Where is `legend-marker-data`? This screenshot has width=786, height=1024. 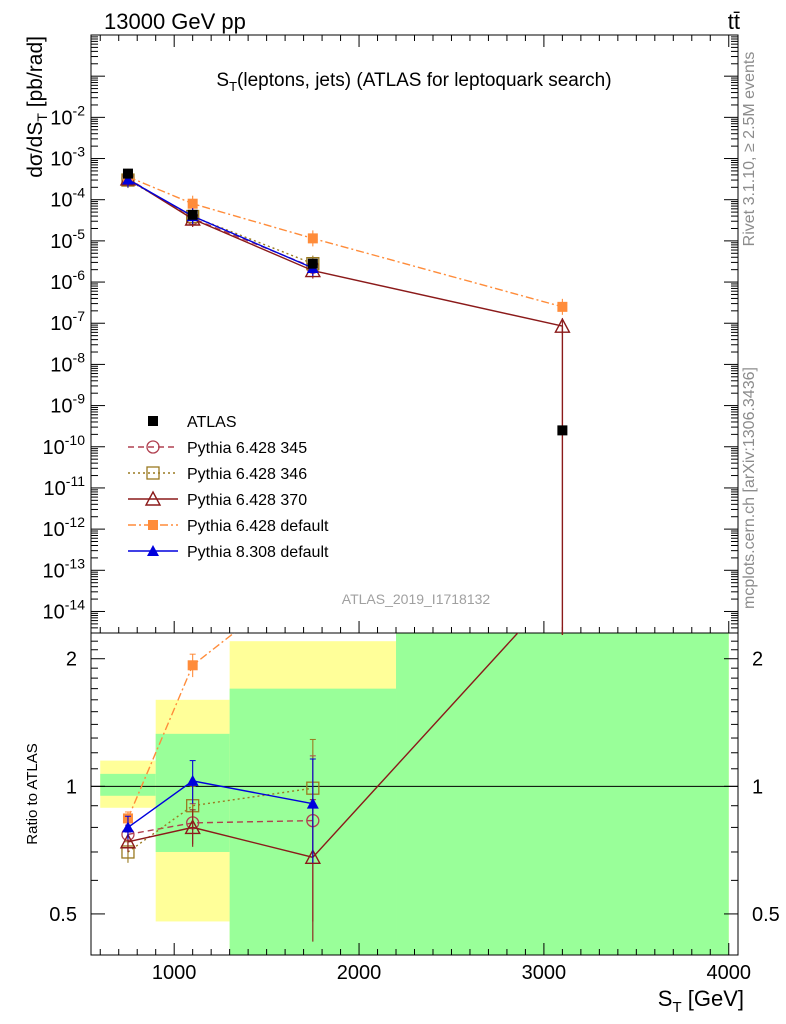
legend-marker-data is located at coordinates (153, 421).